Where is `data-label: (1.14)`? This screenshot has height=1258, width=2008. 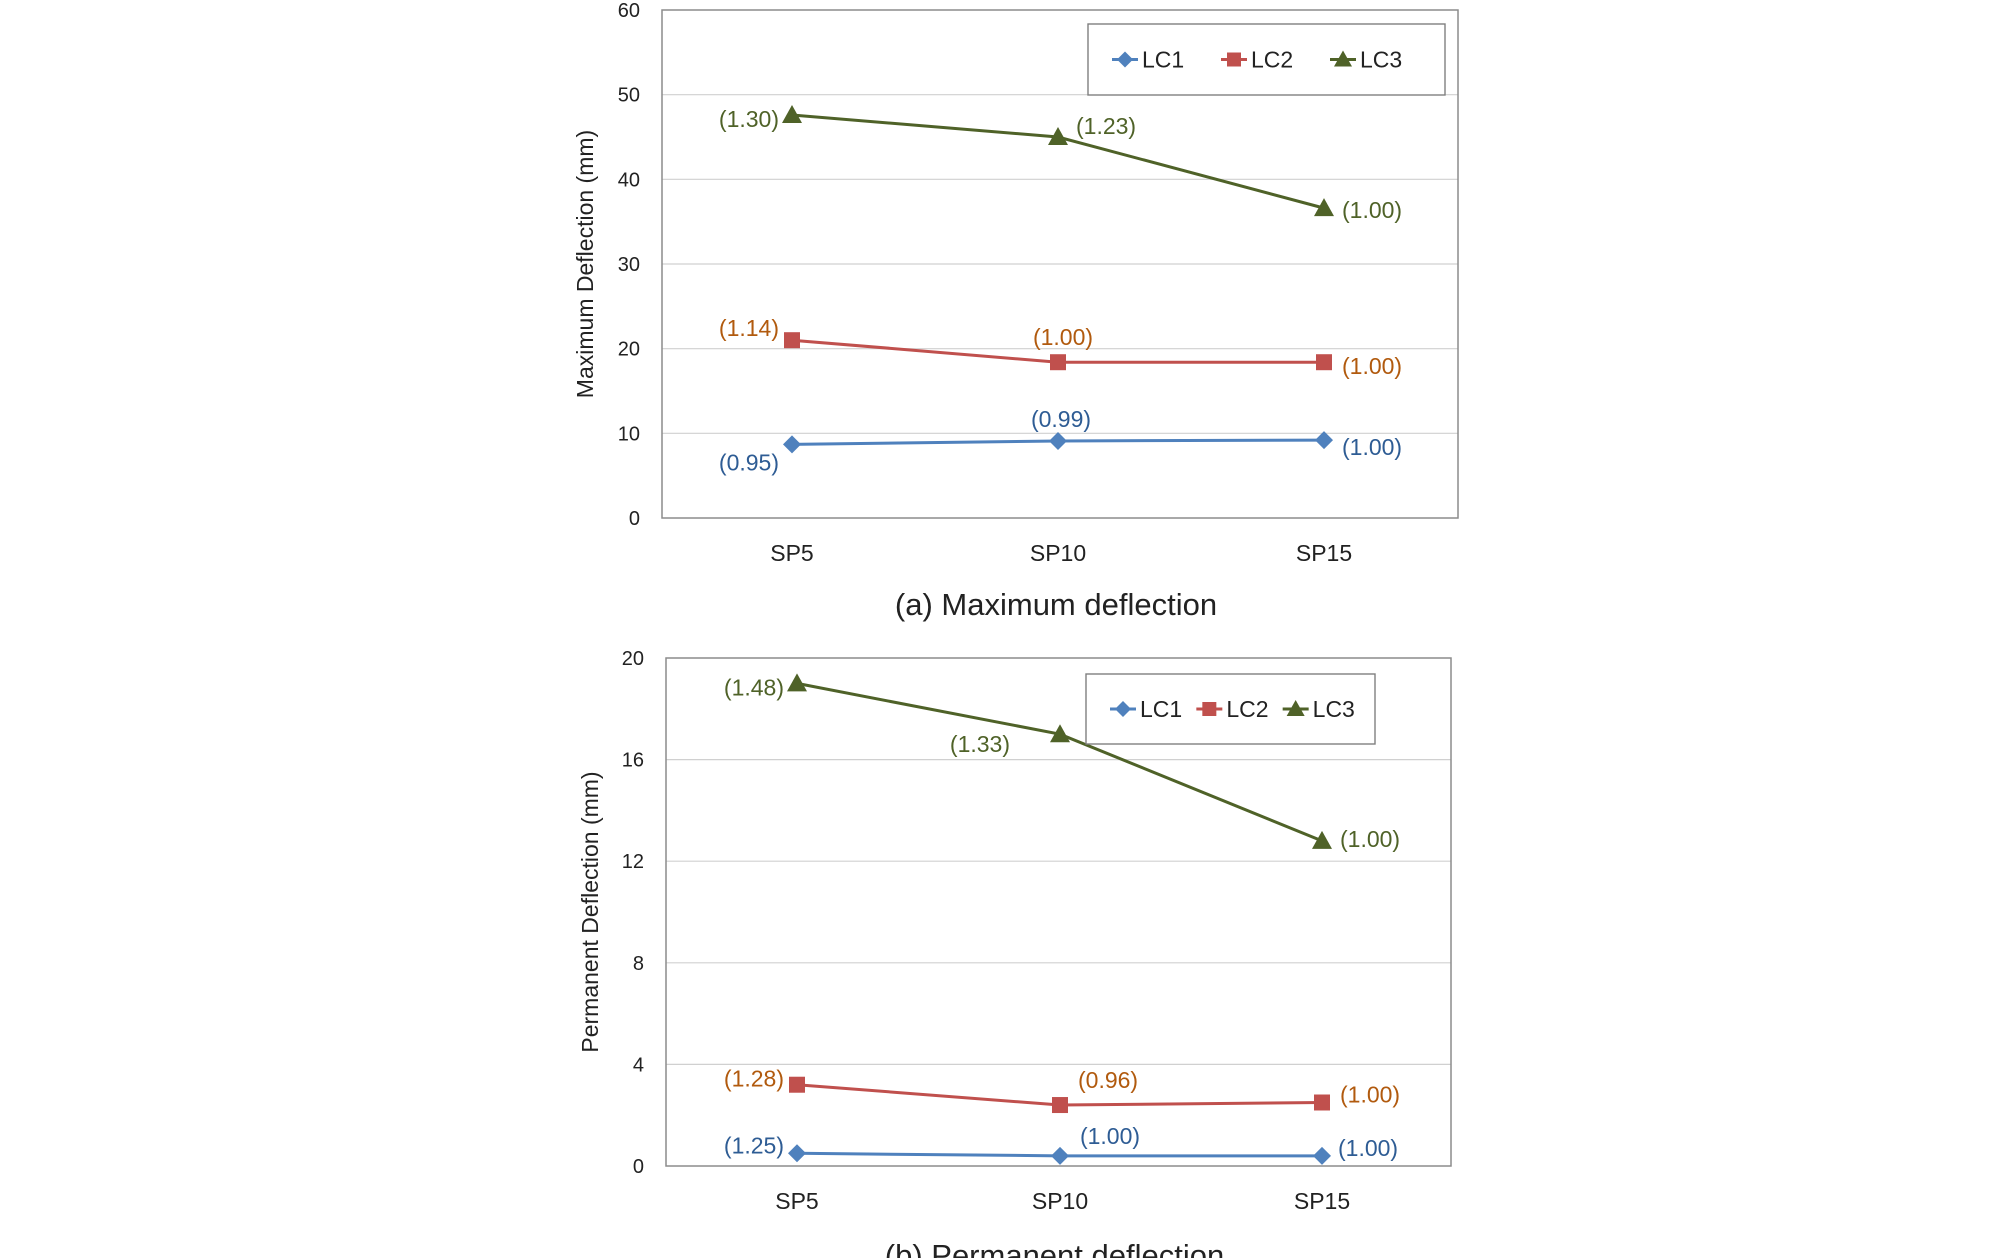 data-label: (1.14) is located at coordinates (749, 328).